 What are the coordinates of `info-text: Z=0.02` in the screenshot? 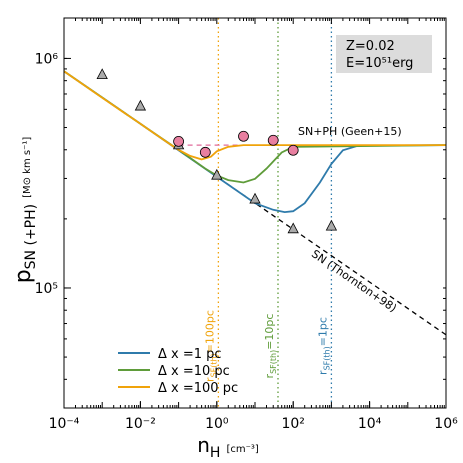 It's located at (370, 46).